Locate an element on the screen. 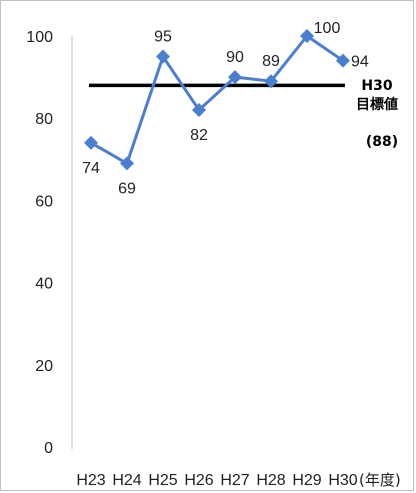 This screenshot has height=493, width=416. x-unit-label: (年度) is located at coordinates (380, 480).